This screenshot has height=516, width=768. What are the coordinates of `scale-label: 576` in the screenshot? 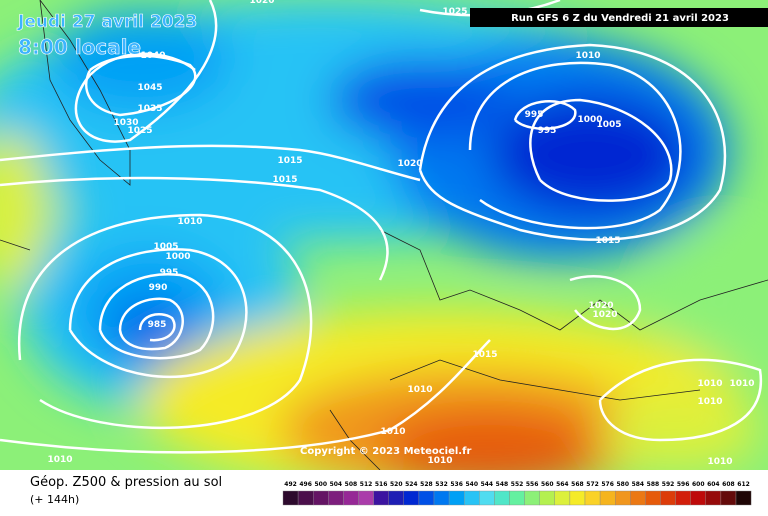 It's located at (607, 484).